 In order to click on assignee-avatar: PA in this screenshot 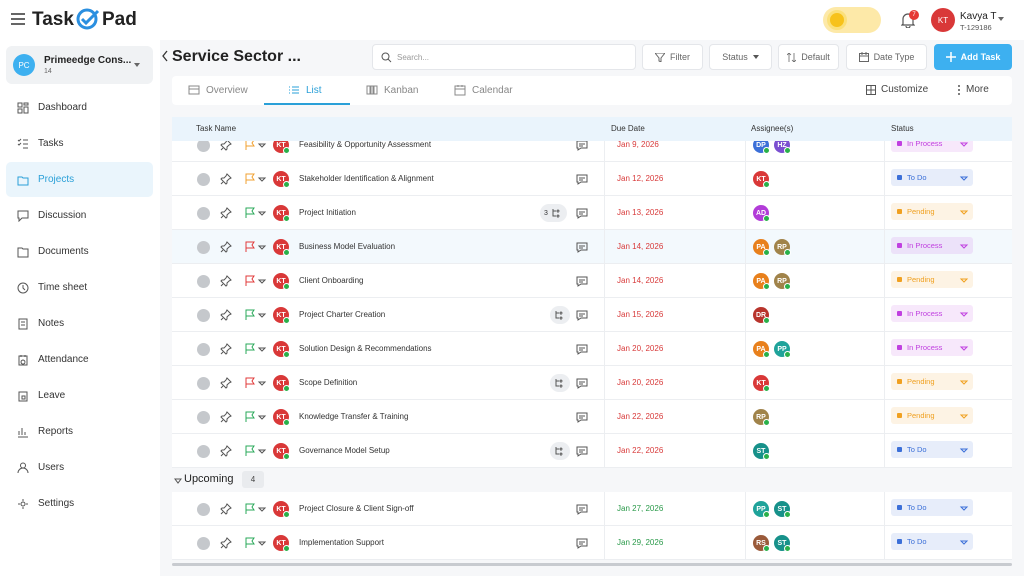, I will do `click(761, 247)`.